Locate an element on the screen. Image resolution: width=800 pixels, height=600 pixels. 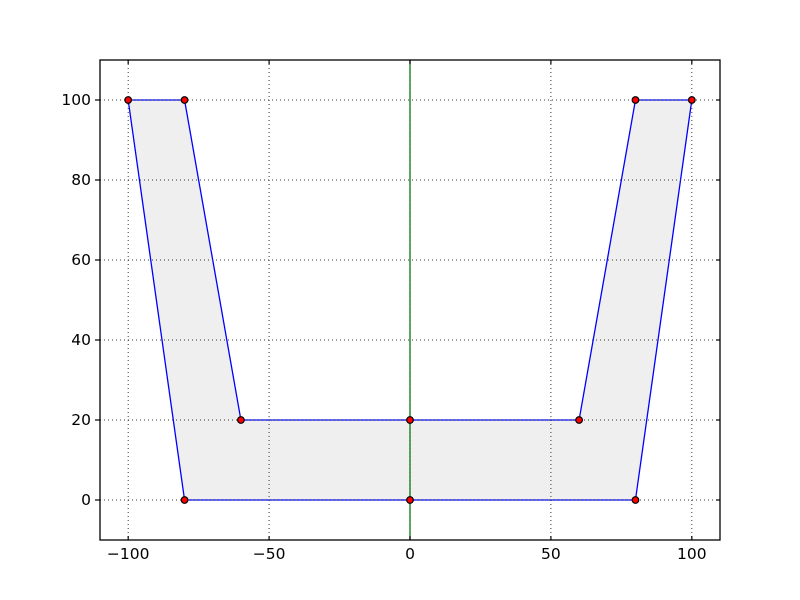
x-tick-label: 0 is located at coordinates (410, 554).